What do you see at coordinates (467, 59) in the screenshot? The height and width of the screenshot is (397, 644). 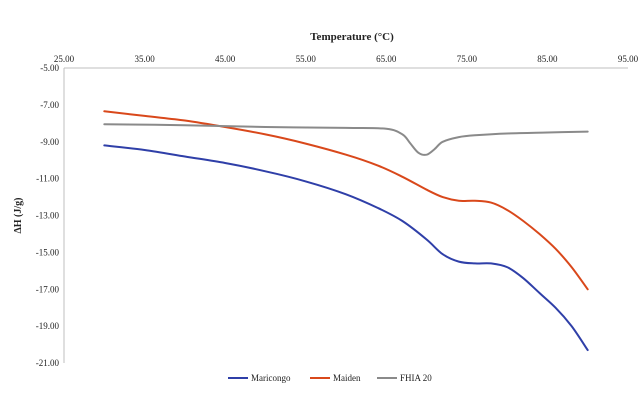 I see `x-tick-label: 75.00` at bounding box center [467, 59].